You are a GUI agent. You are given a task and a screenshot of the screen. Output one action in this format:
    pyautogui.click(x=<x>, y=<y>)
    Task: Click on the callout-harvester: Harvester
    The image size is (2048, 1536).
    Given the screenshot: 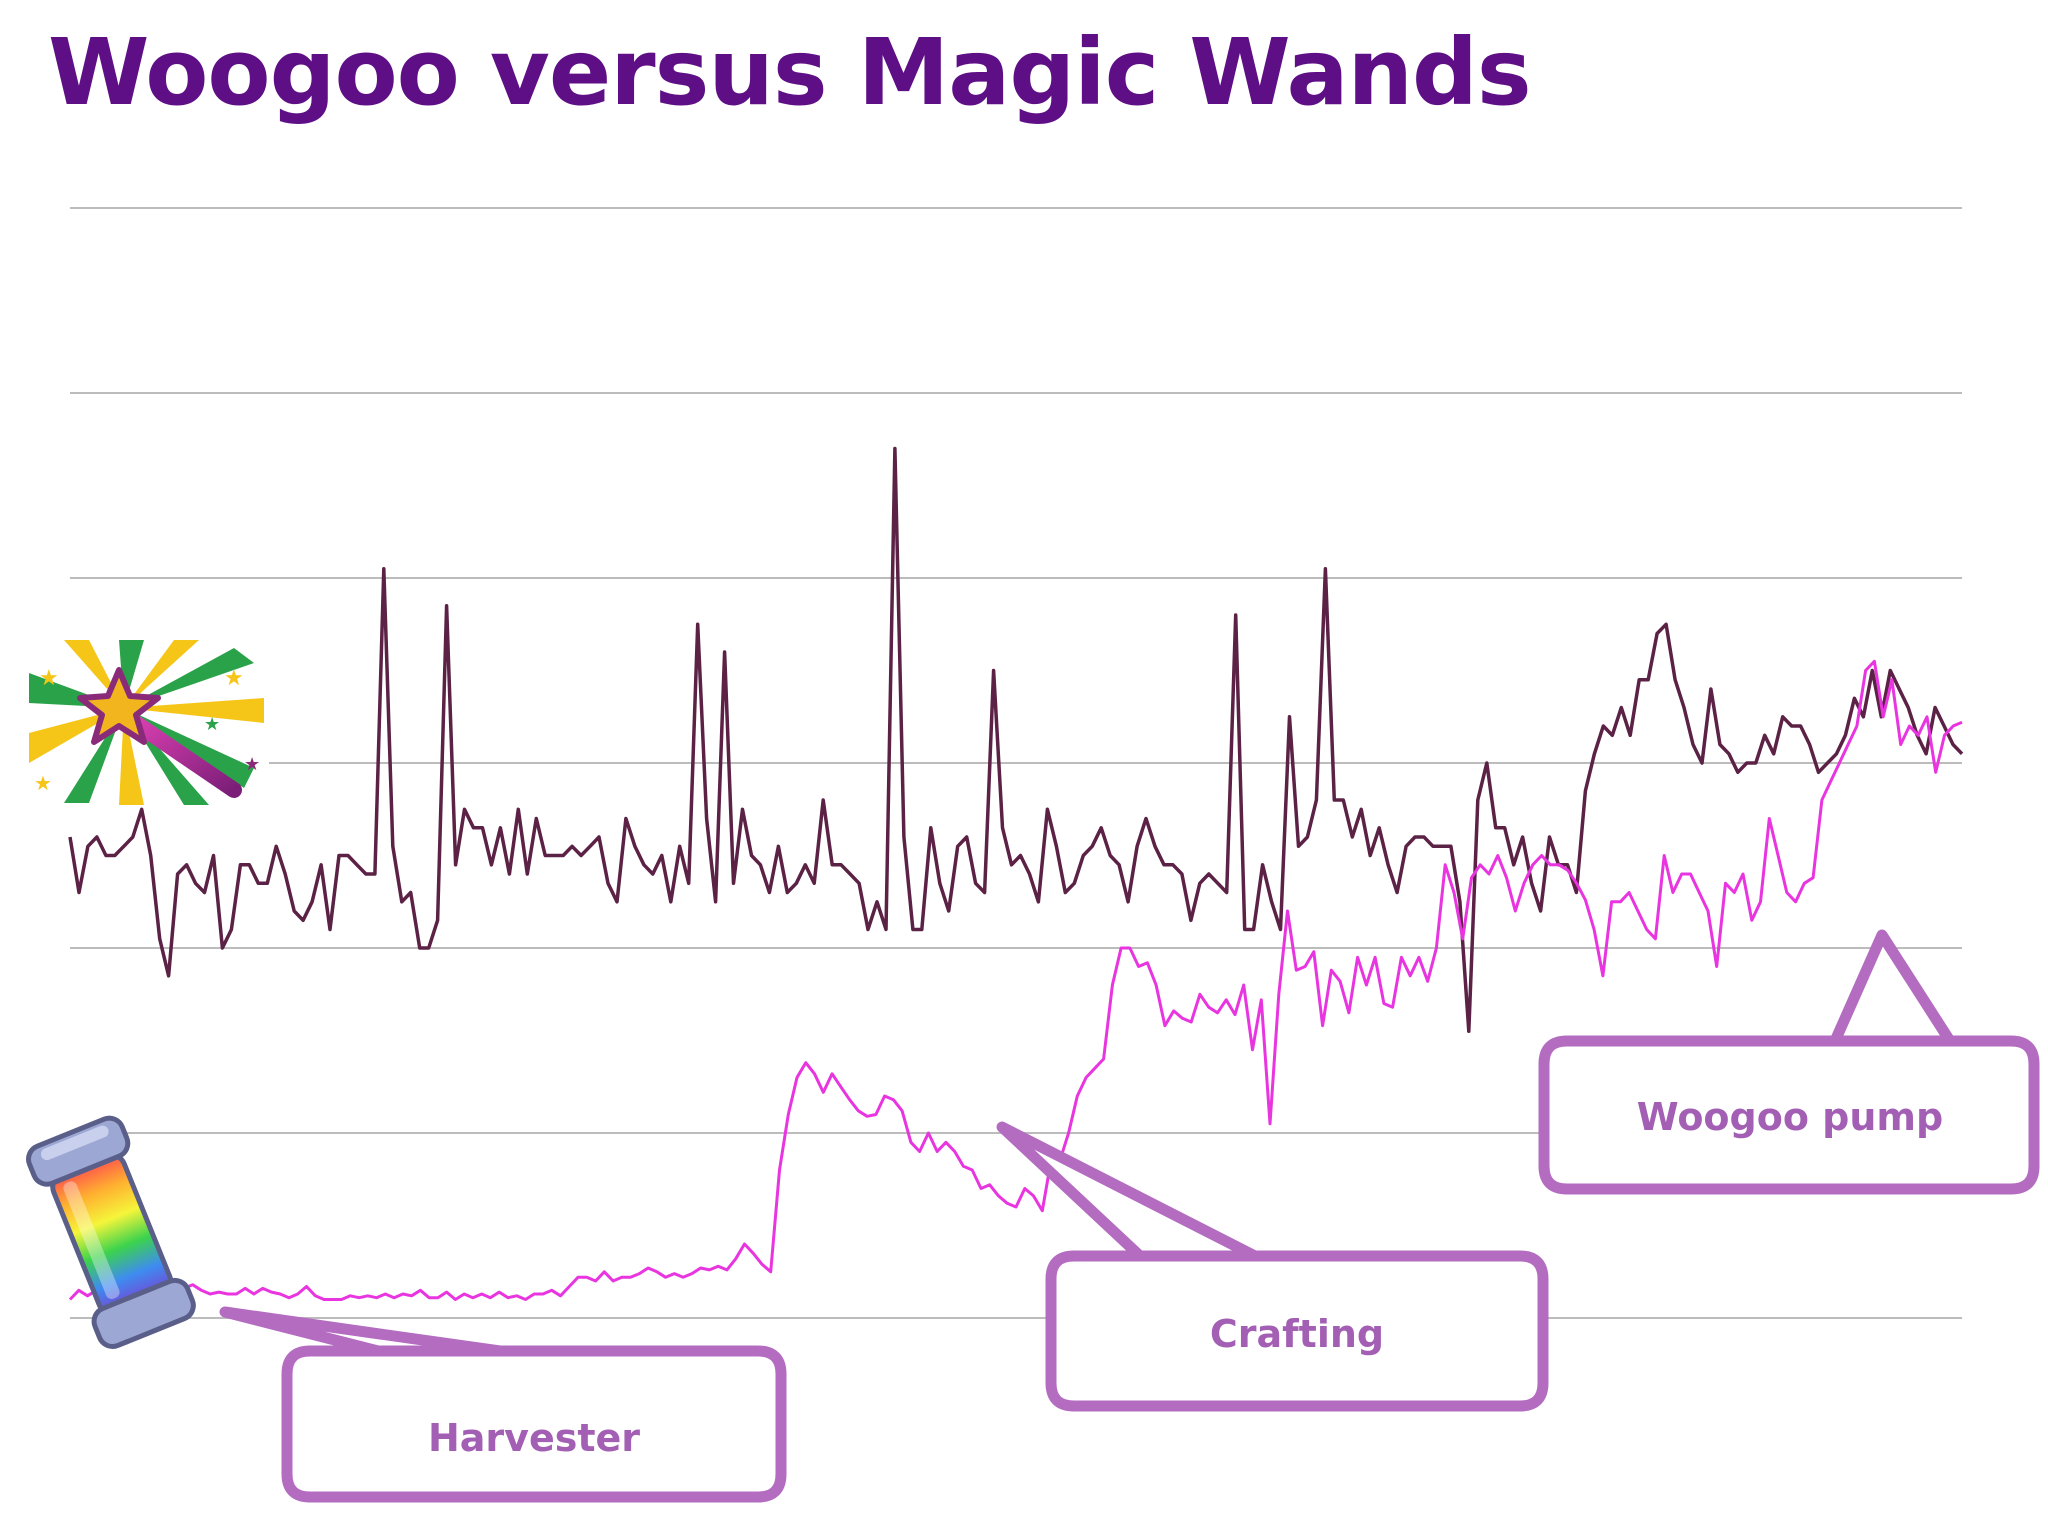 What is the action you would take?
    pyautogui.click(x=503, y=1404)
    